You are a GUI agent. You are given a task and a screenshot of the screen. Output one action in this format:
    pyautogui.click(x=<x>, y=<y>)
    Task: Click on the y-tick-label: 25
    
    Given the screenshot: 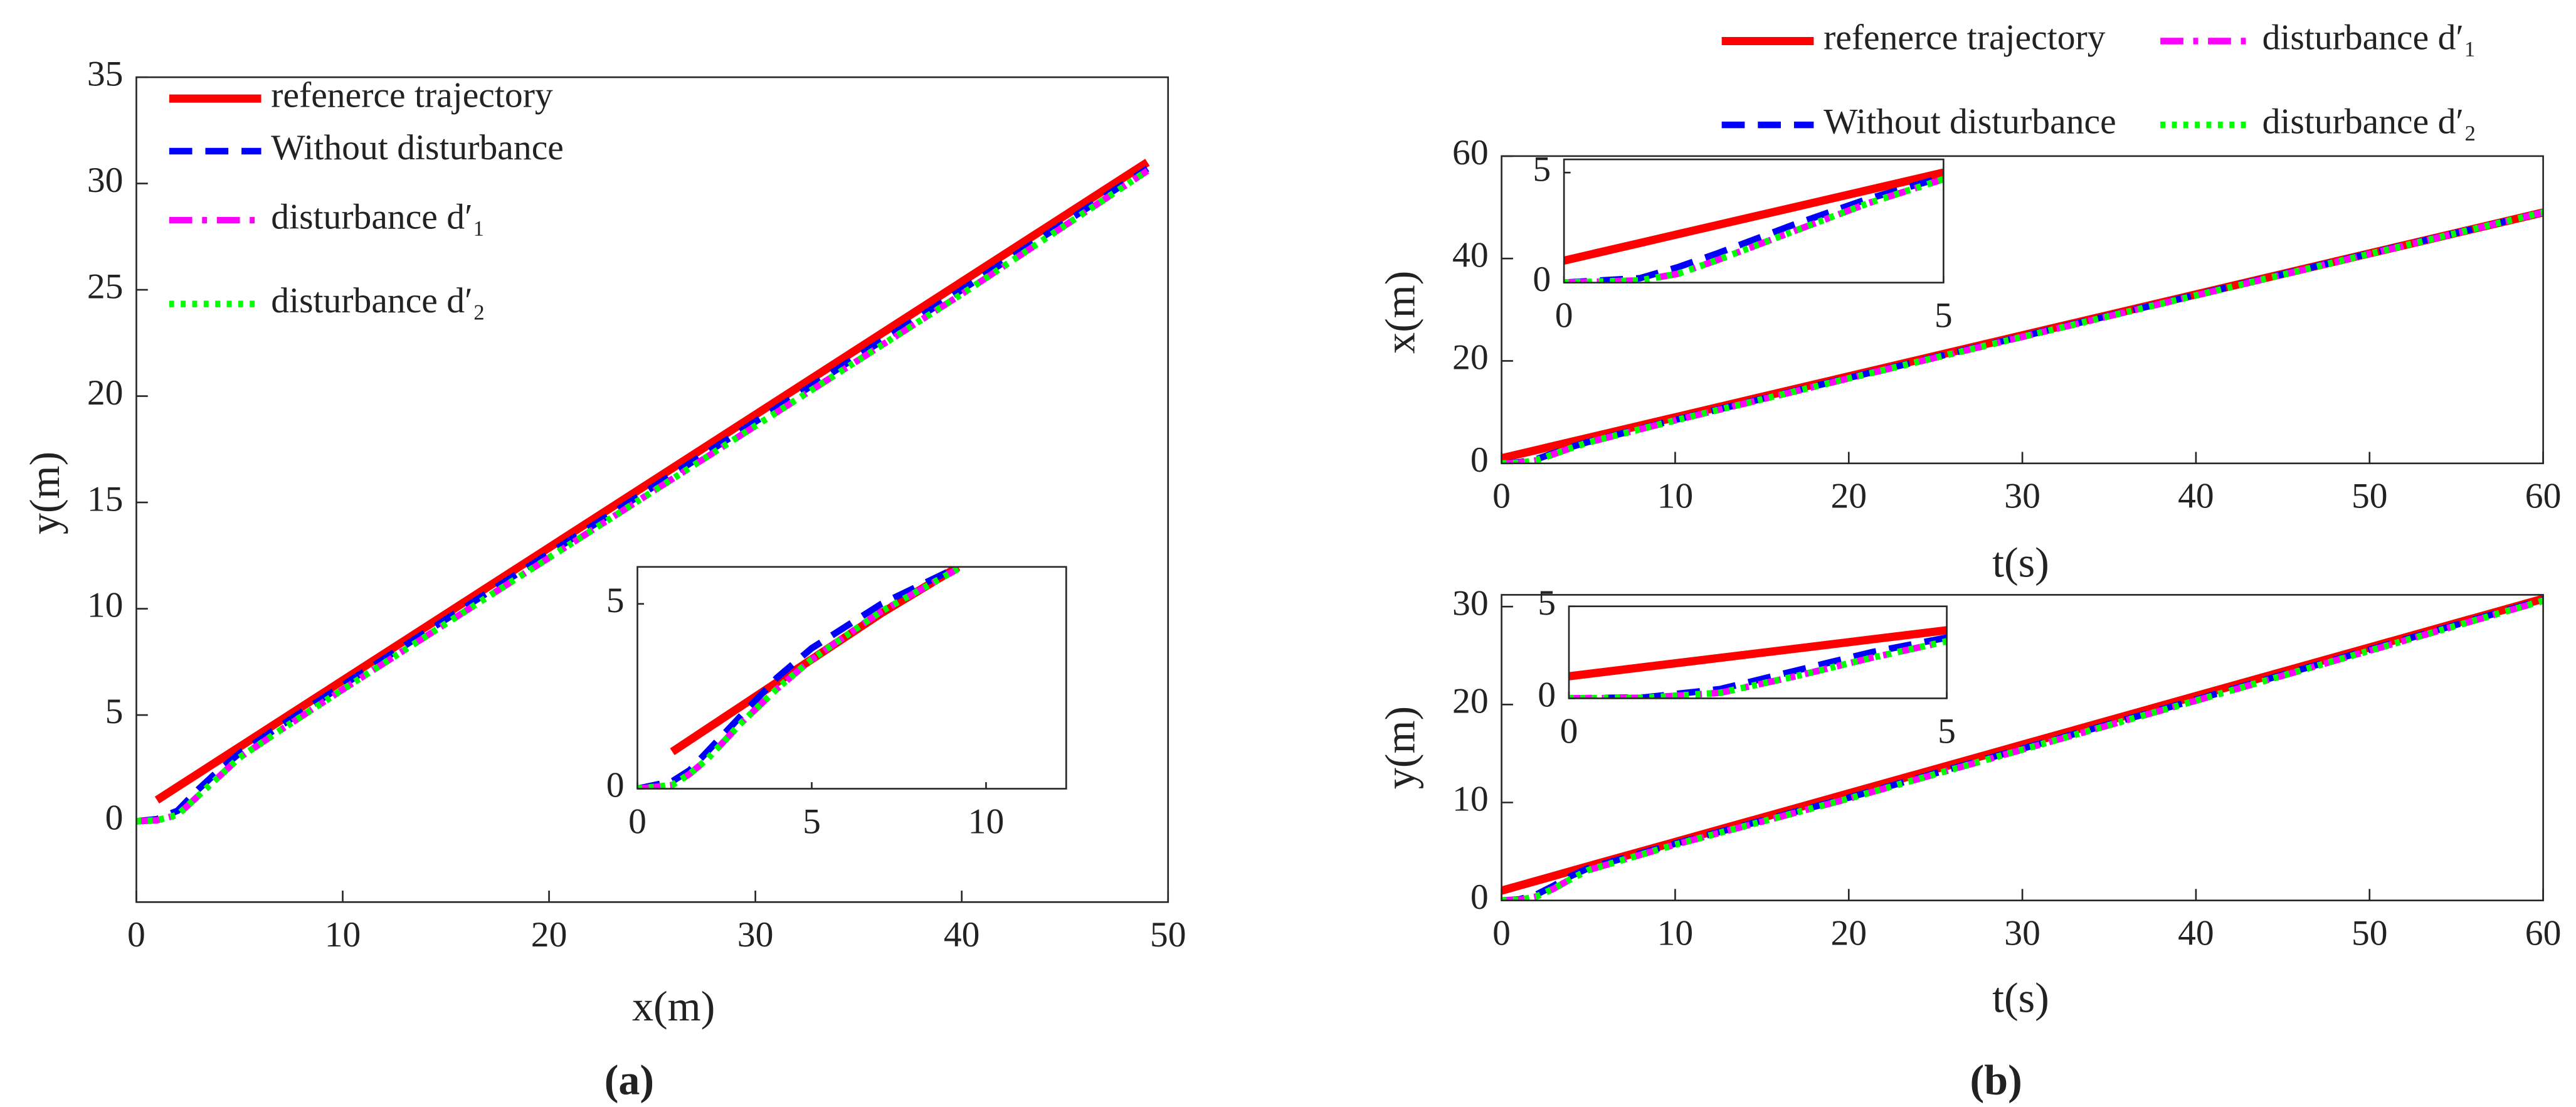 What is the action you would take?
    pyautogui.click(x=106, y=286)
    